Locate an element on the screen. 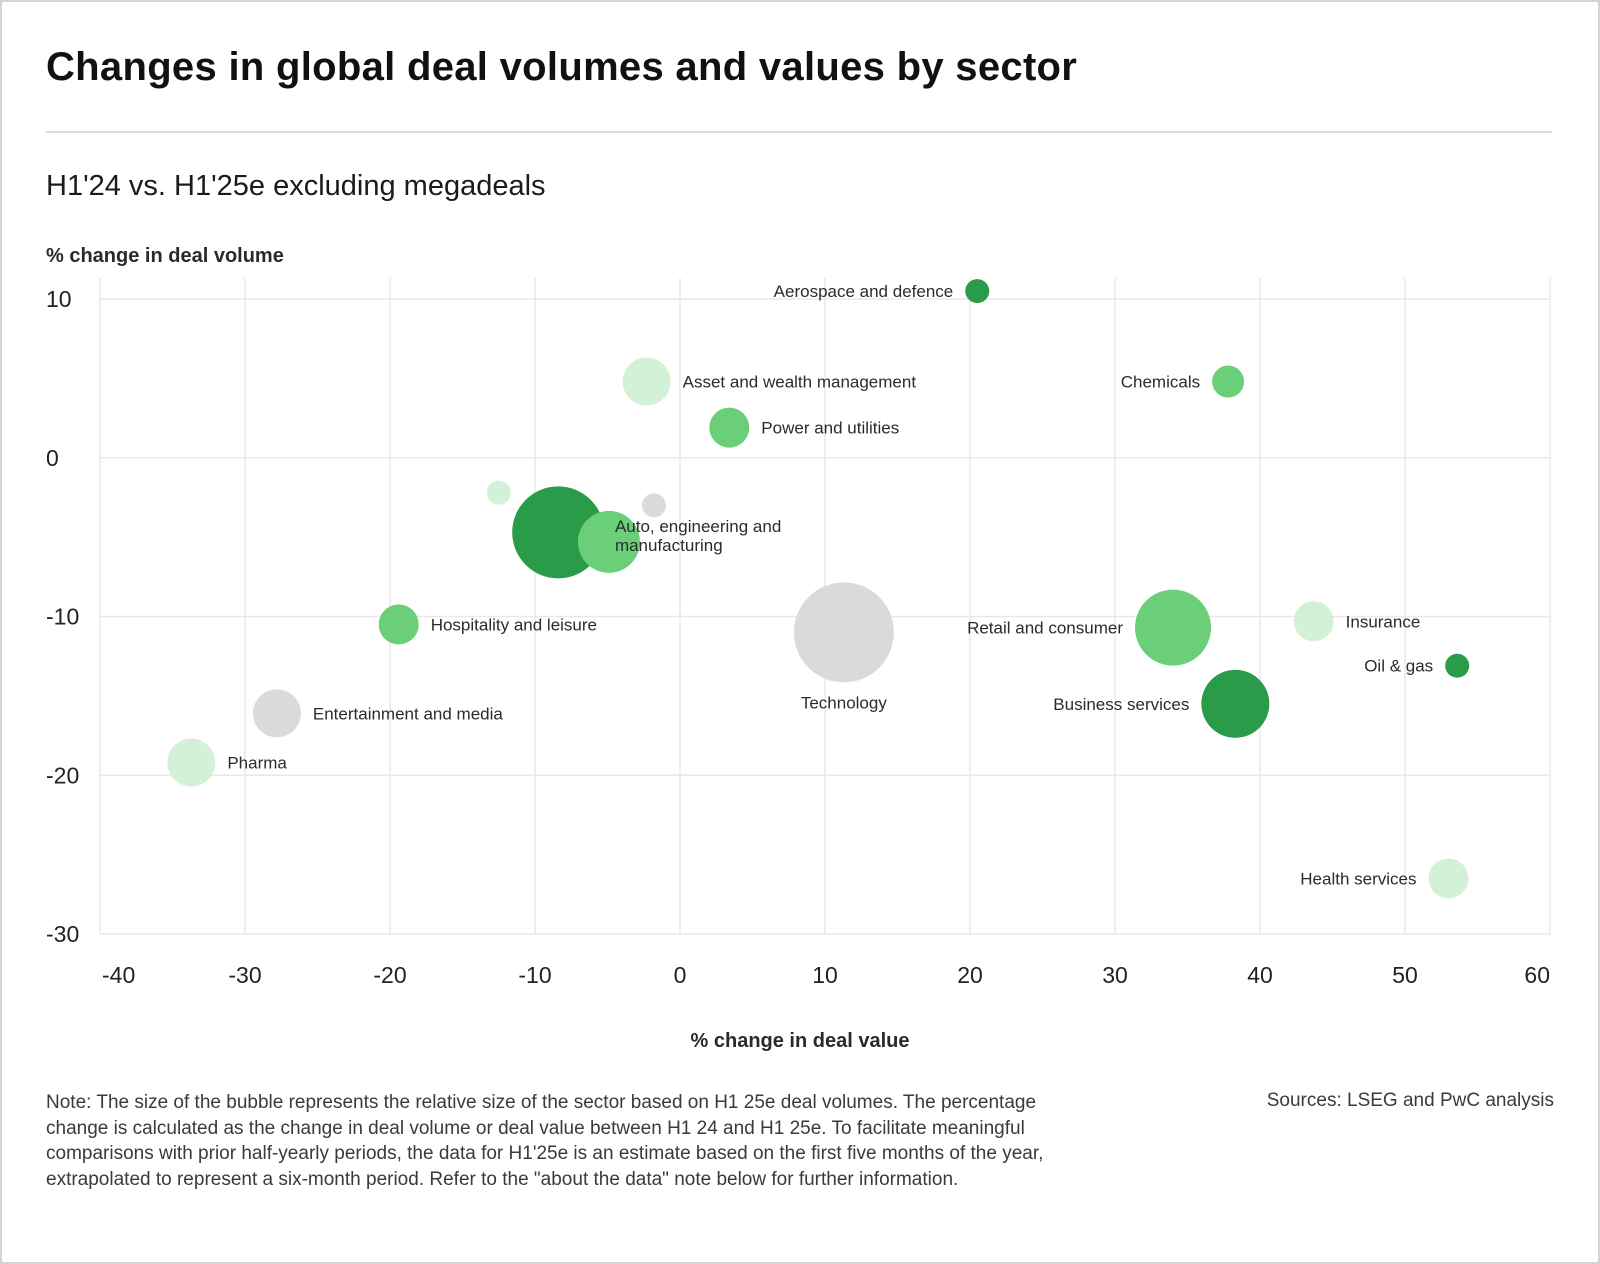  x-tick-label: -30 is located at coordinates (244, 975).